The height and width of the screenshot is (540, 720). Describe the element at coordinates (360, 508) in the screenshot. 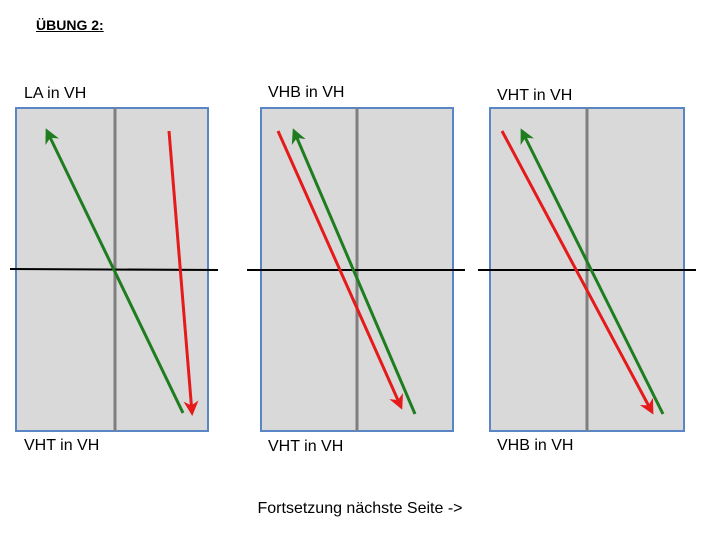

I see `continuation-note: Fortsetzung nächste Seite ->` at that location.